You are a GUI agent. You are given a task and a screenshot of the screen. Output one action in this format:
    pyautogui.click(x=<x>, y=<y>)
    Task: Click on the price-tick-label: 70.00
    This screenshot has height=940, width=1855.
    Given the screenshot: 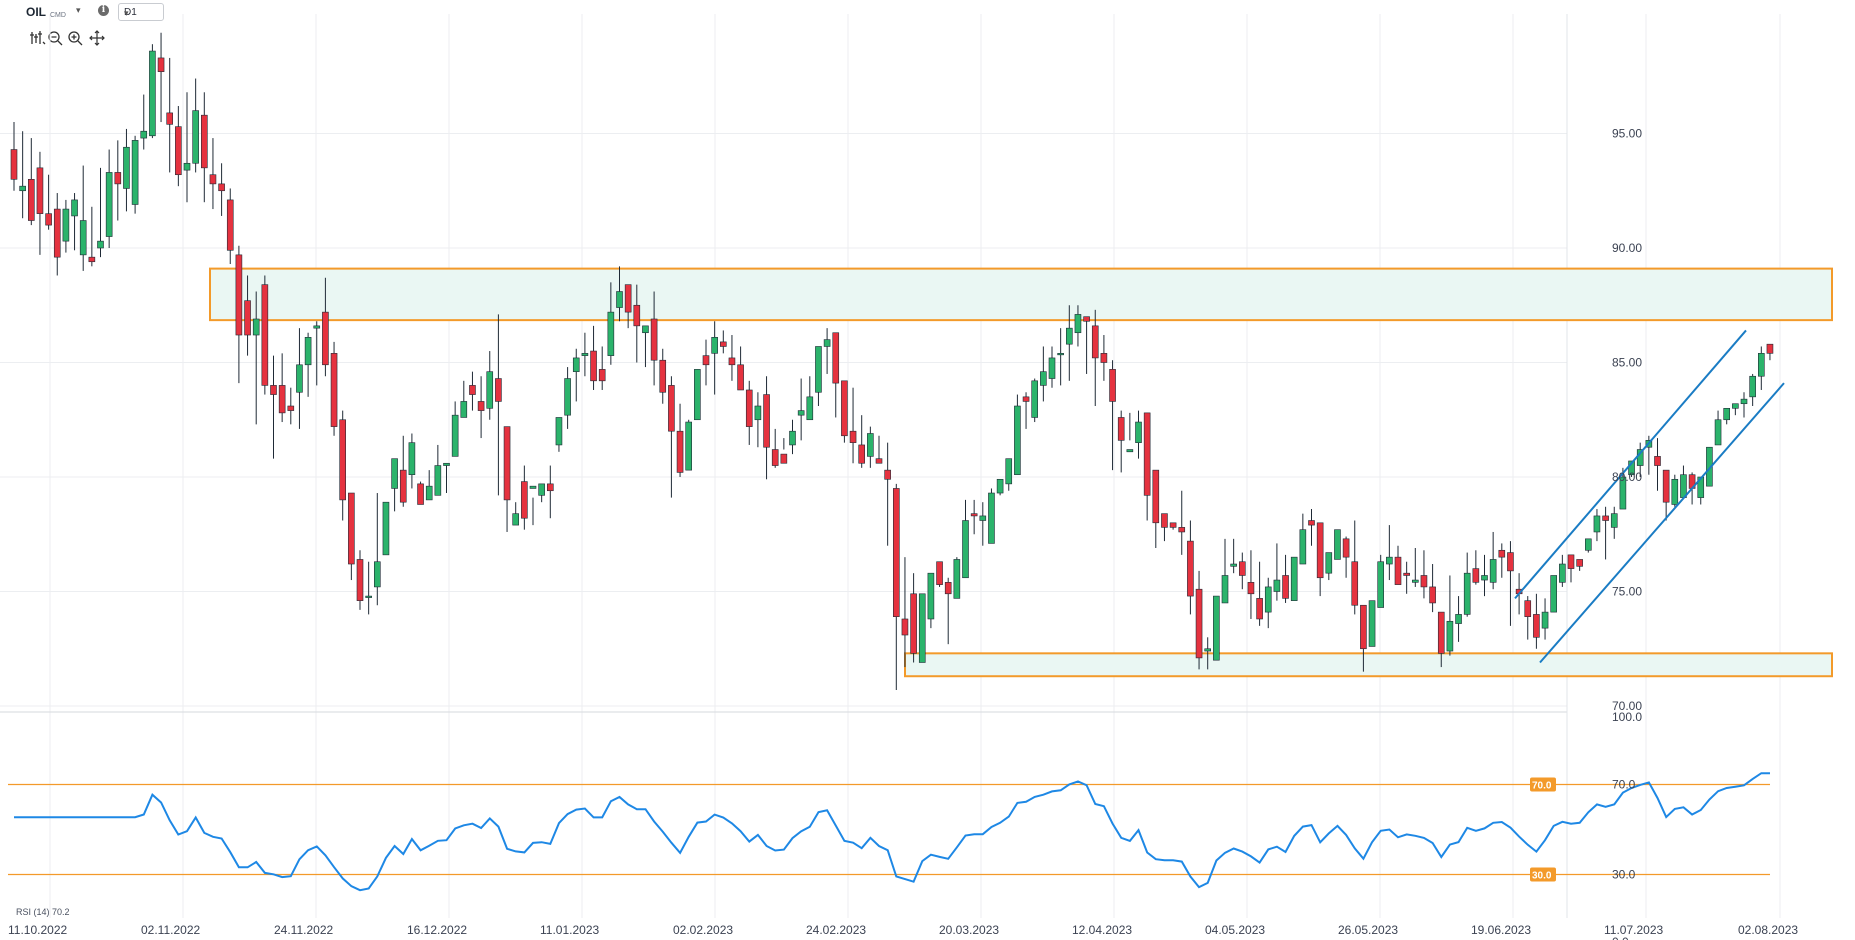 What is the action you would take?
    pyautogui.click(x=1627, y=706)
    